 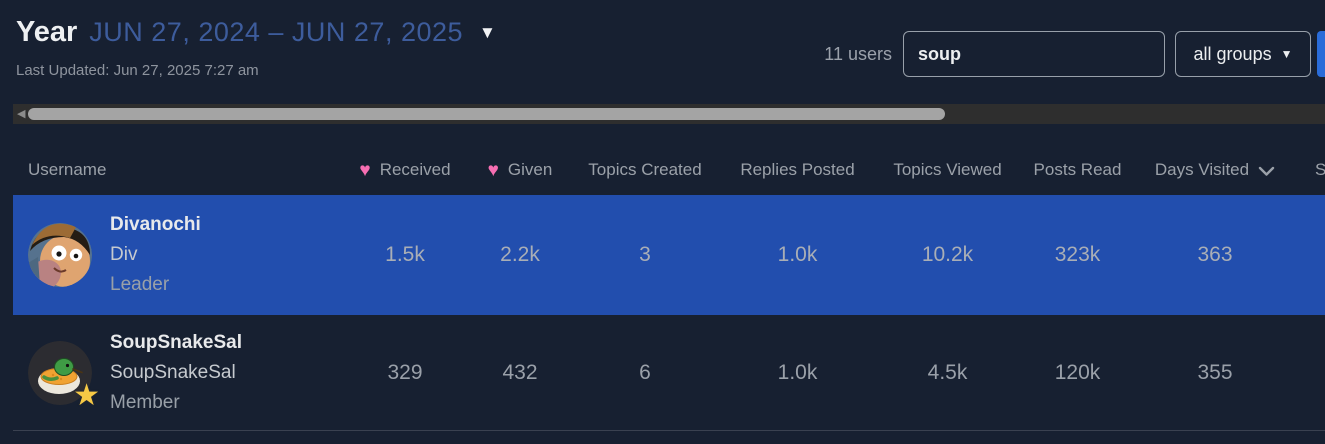 What do you see at coordinates (155, 255) in the screenshot?
I see `user-identity: Divanochi Div Leader` at bounding box center [155, 255].